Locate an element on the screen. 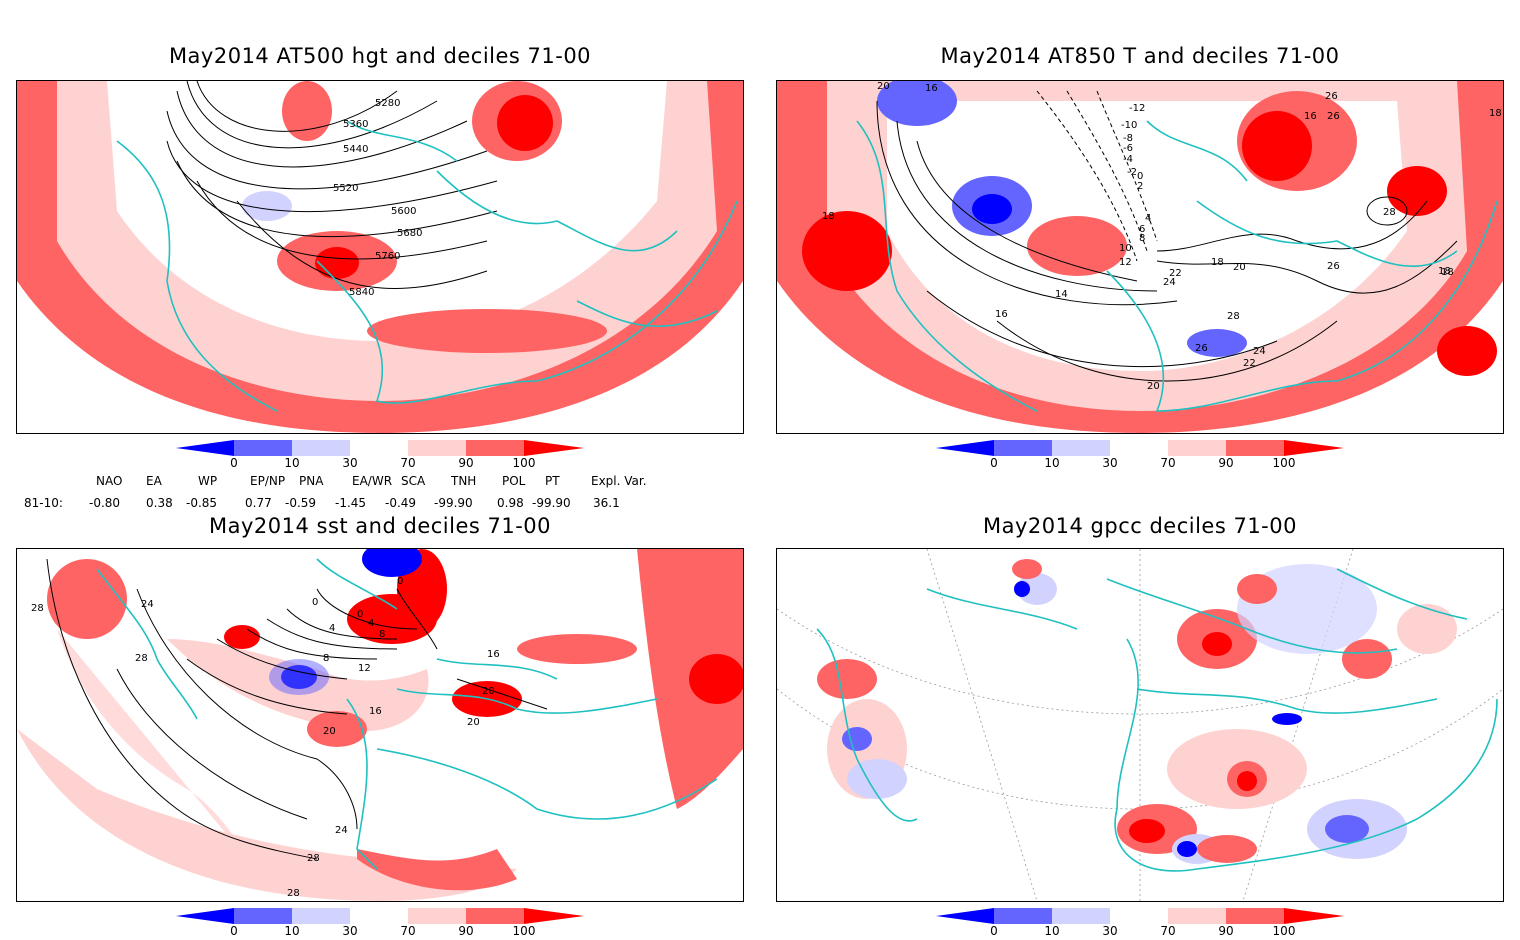 Image resolution: width=1520 pixels, height=940 pixels. svg-text: 6 is located at coordinates (1142, 229).